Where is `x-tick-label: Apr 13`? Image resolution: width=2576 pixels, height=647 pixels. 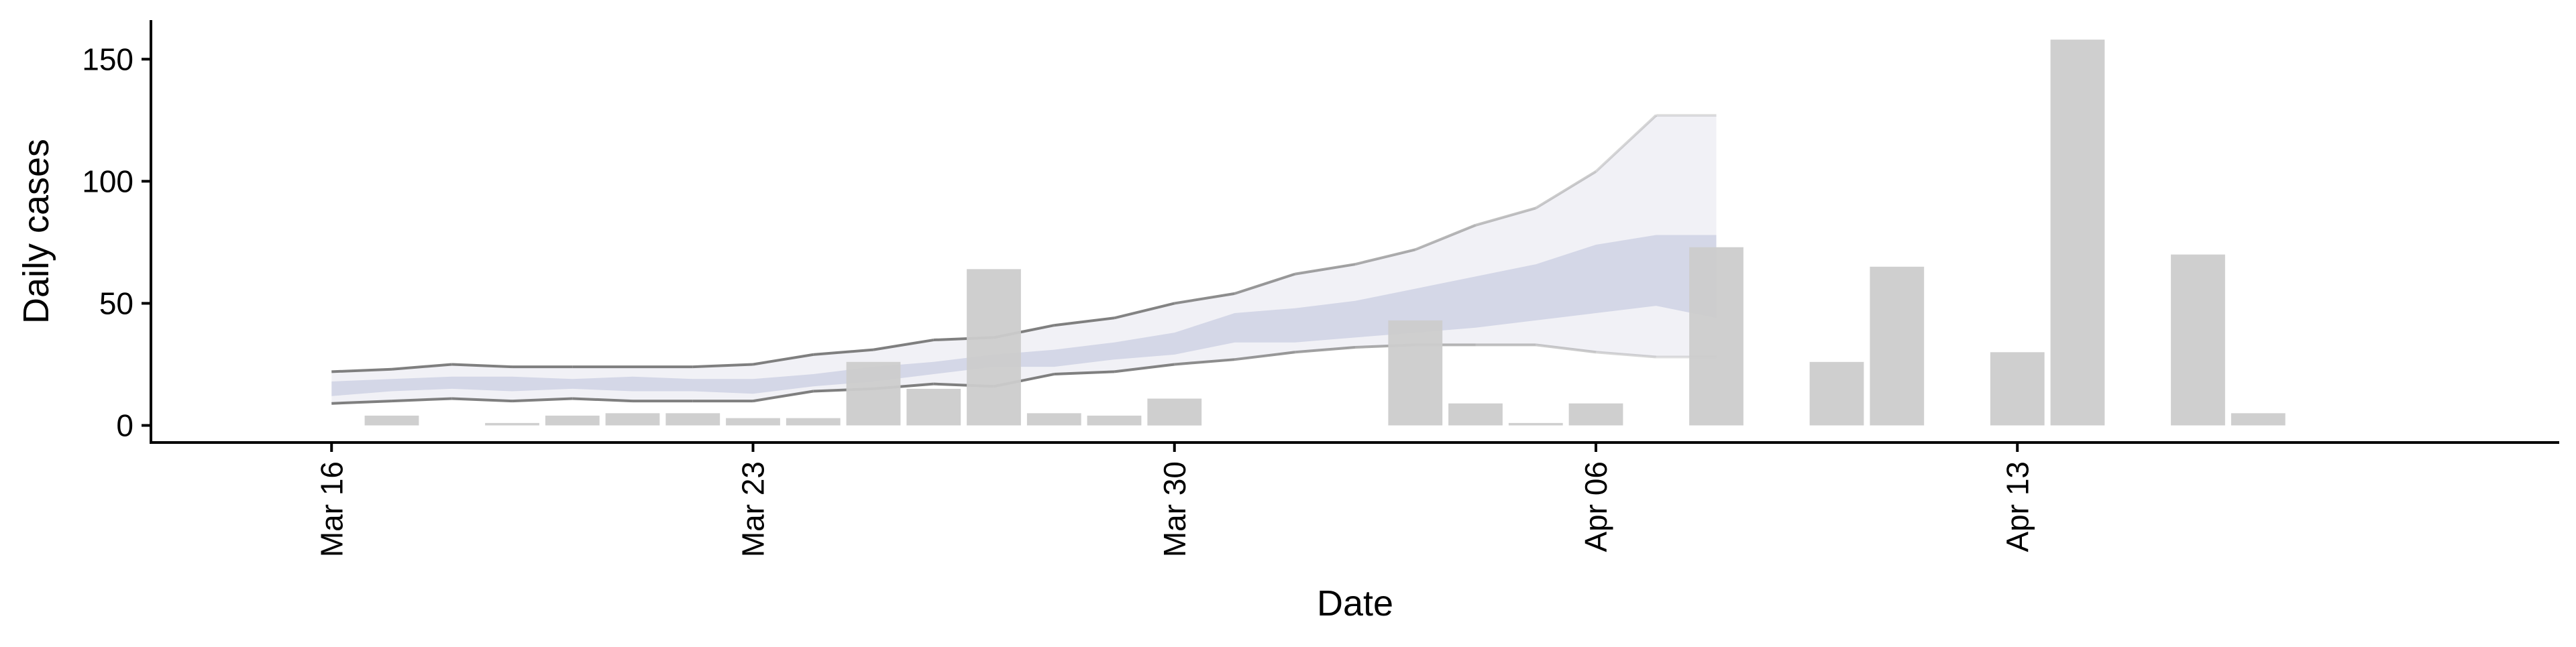 x-tick-label: Apr 13 is located at coordinates (2017, 506).